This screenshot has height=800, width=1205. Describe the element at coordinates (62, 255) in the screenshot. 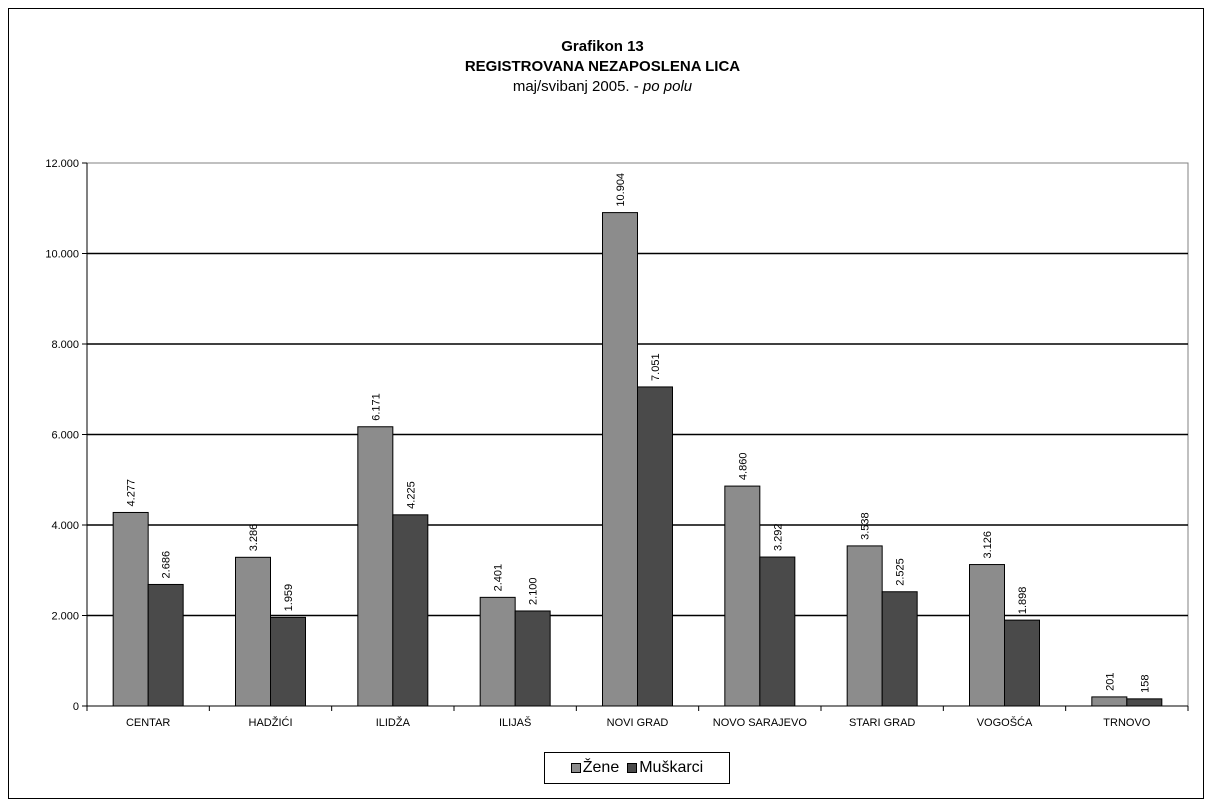

I see `y-tick-label: 10.000` at that location.